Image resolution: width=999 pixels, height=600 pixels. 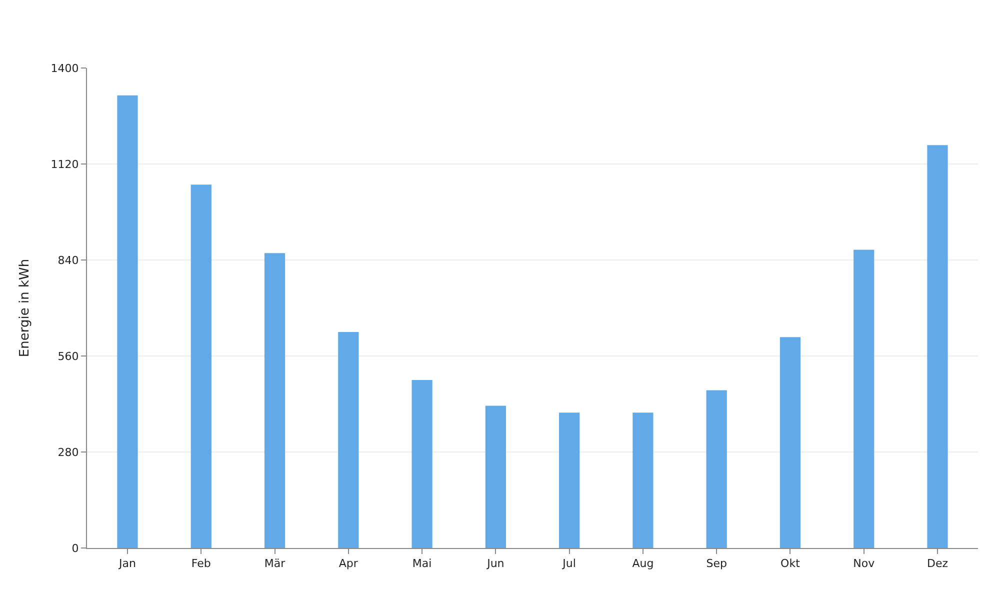 What do you see at coordinates (64, 68) in the screenshot?
I see `y-tick-label: 1400` at bounding box center [64, 68].